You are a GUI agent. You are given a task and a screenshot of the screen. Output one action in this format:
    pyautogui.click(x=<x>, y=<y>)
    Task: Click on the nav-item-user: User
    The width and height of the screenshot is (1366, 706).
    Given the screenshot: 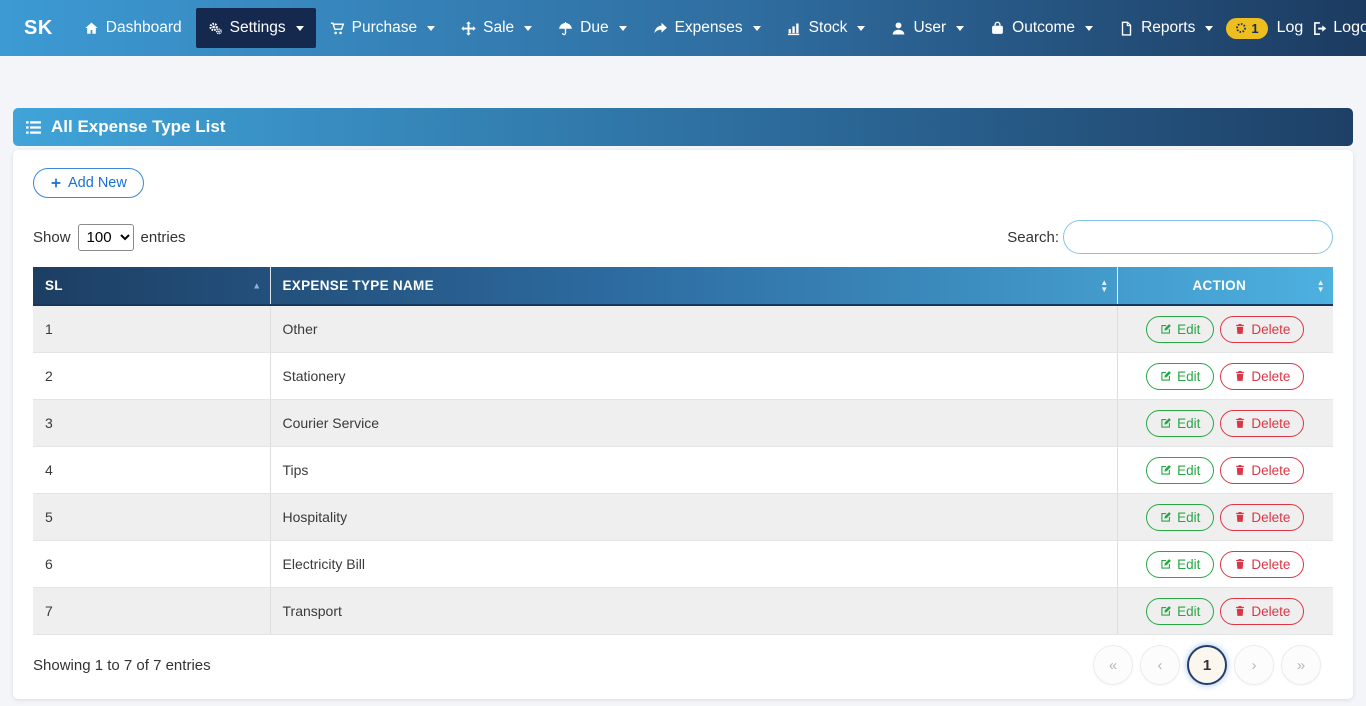 What is the action you would take?
    pyautogui.click(x=927, y=28)
    